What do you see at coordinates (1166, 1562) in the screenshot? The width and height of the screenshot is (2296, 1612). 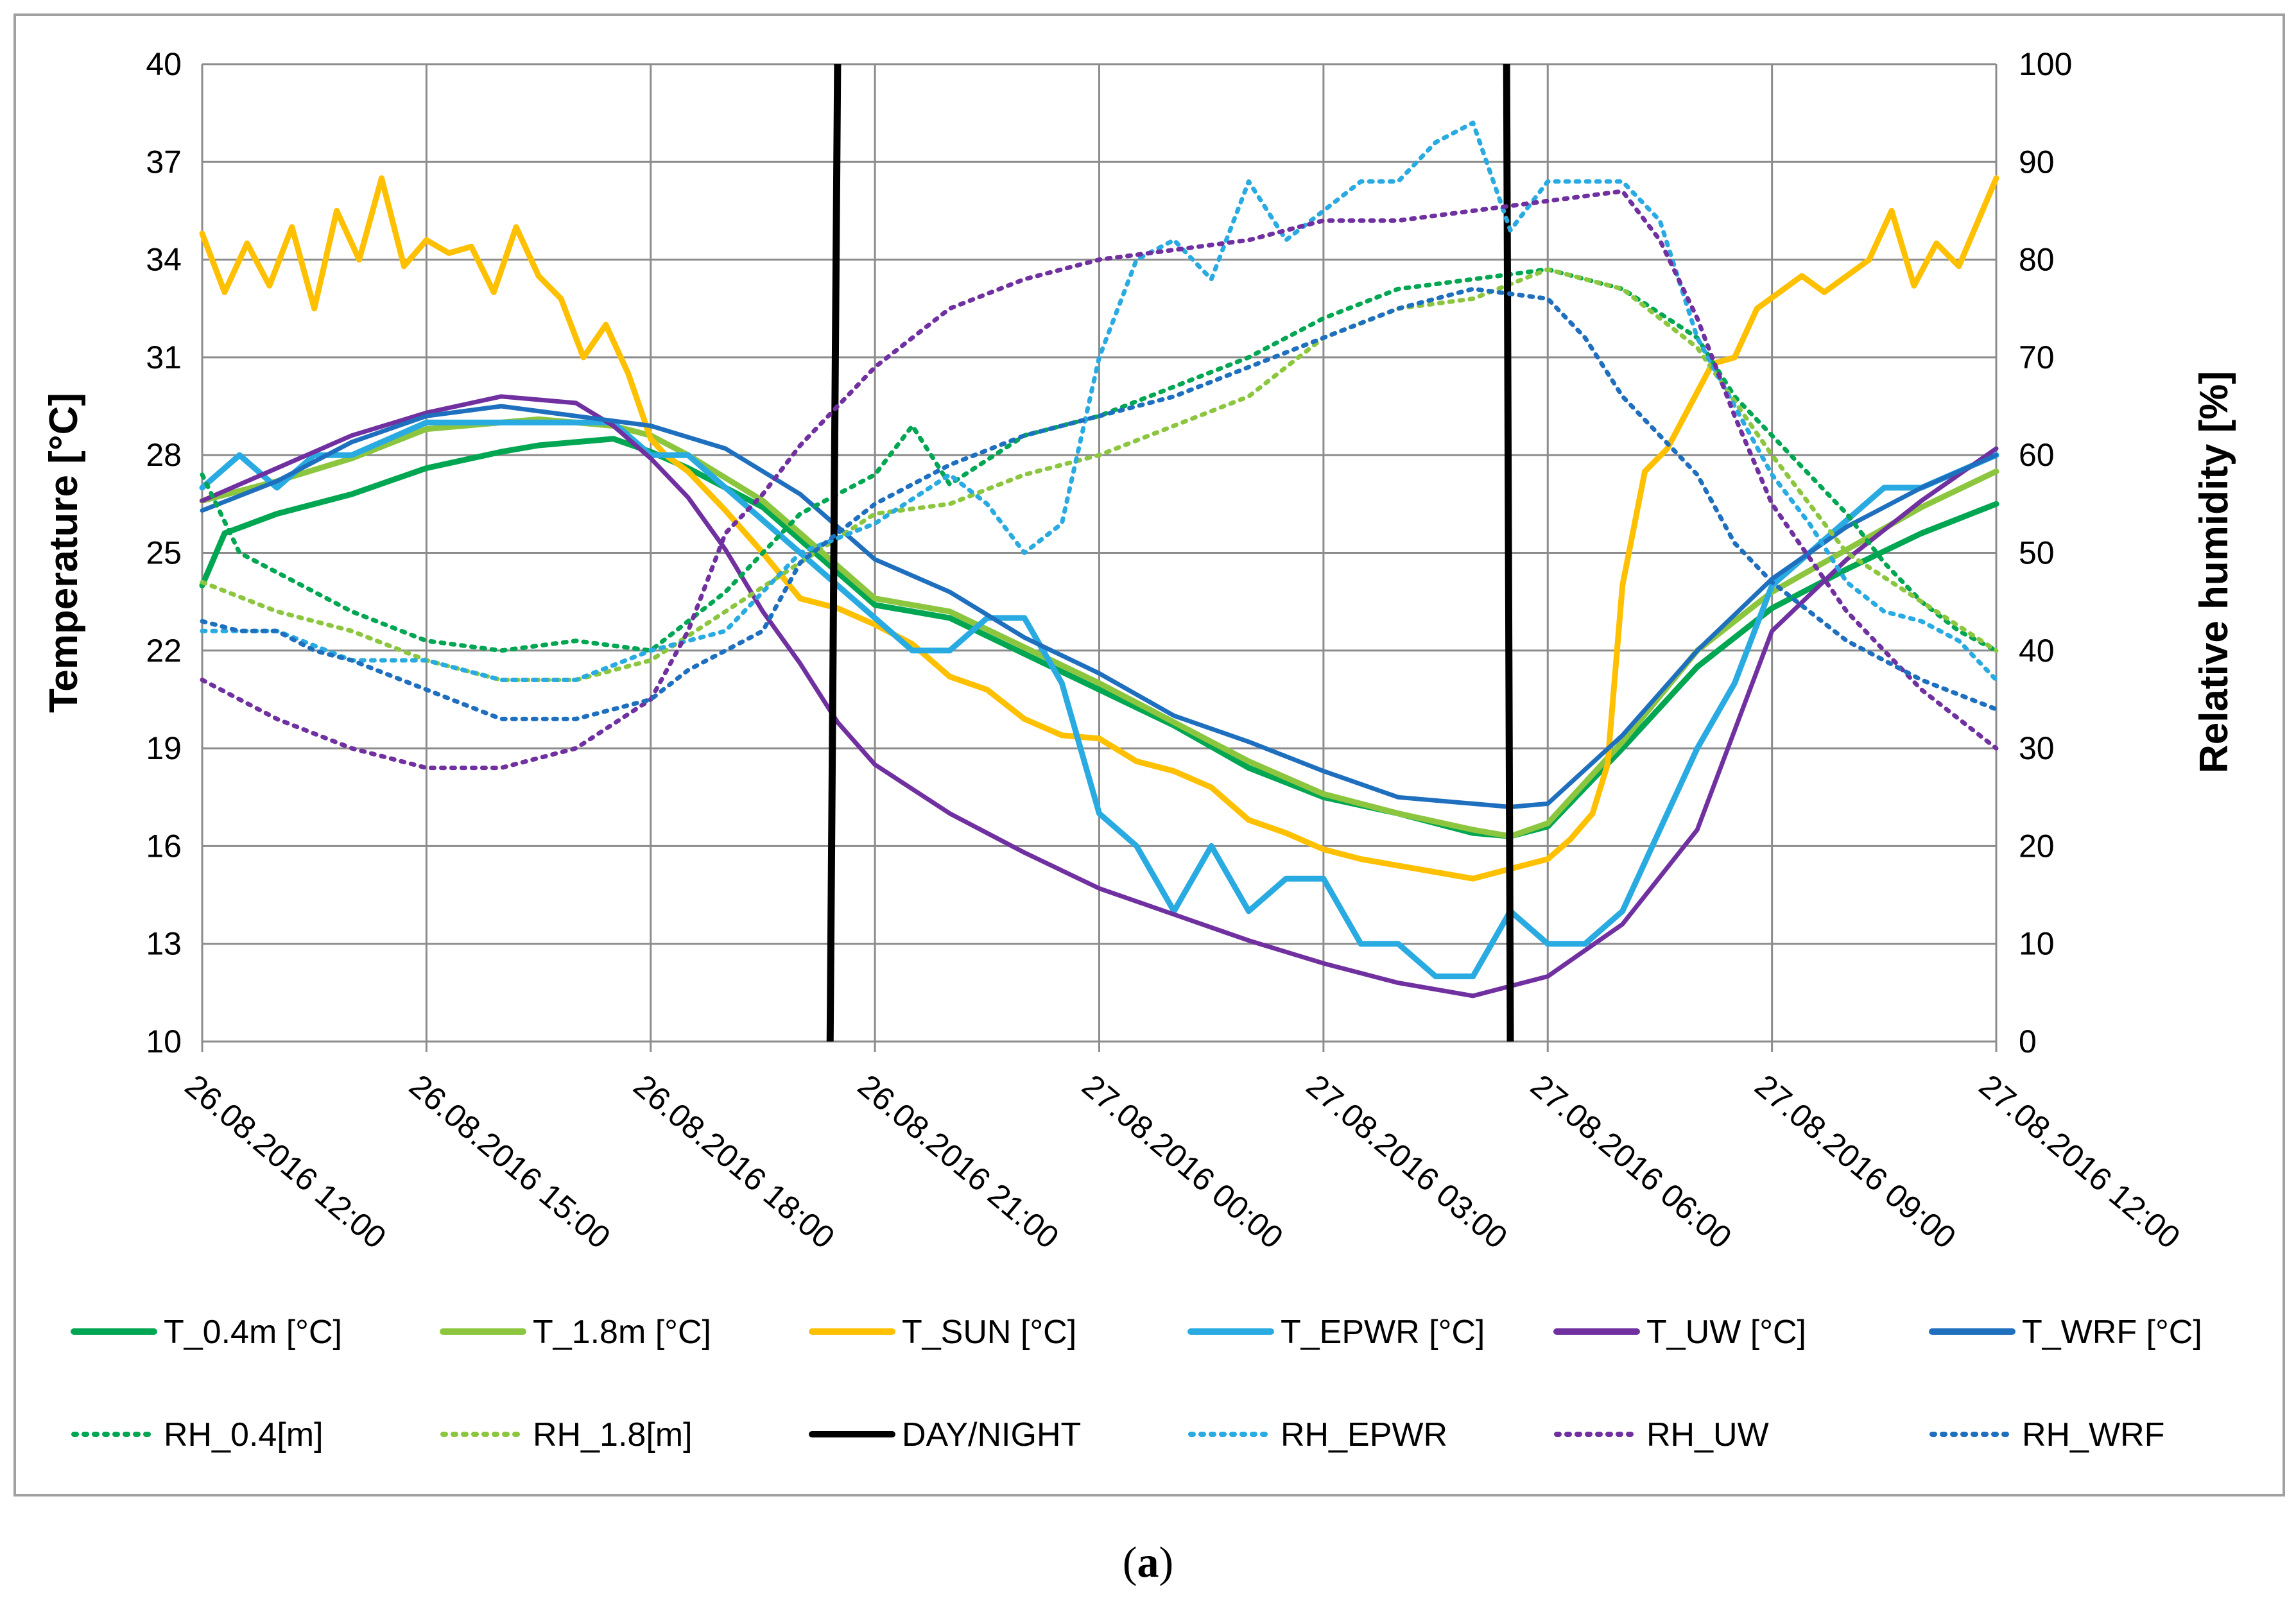 I see `caption-close: )` at bounding box center [1166, 1562].